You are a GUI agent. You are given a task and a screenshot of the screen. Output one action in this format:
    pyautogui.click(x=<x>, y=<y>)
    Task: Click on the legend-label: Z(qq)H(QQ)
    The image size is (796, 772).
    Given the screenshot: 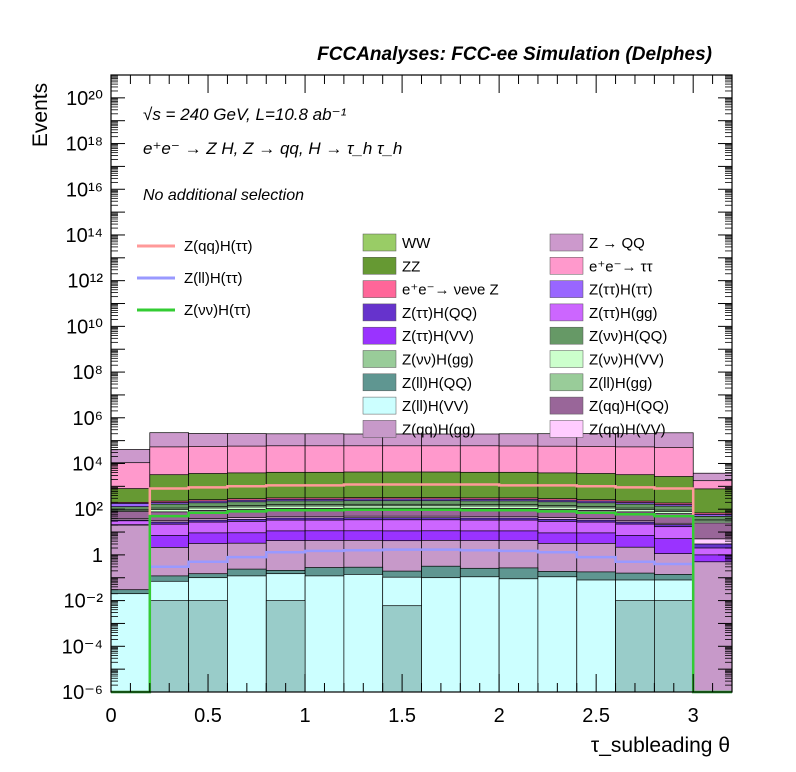 What is the action you would take?
    pyautogui.click(x=629, y=406)
    